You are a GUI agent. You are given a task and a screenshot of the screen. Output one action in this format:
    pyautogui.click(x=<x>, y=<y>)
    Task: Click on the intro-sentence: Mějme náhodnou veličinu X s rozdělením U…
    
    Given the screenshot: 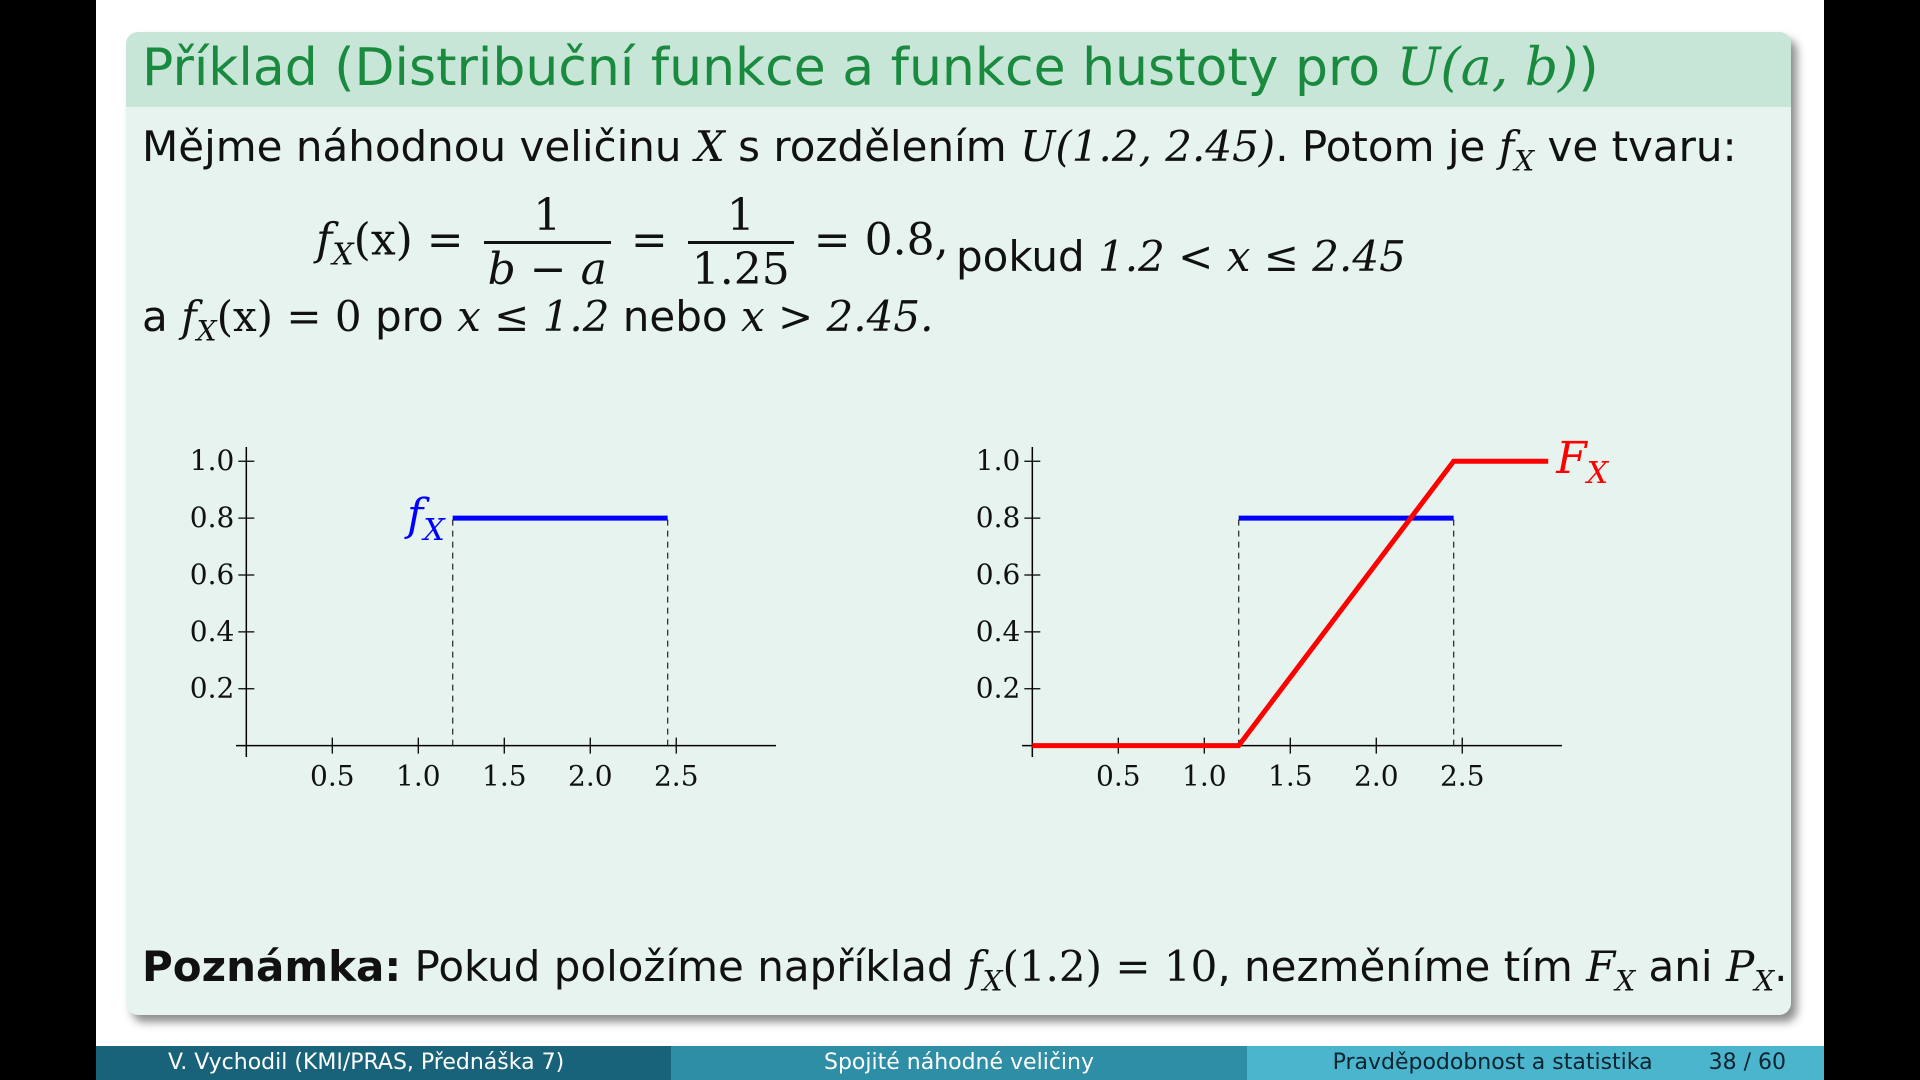 What is the action you would take?
    pyautogui.click(x=939, y=150)
    